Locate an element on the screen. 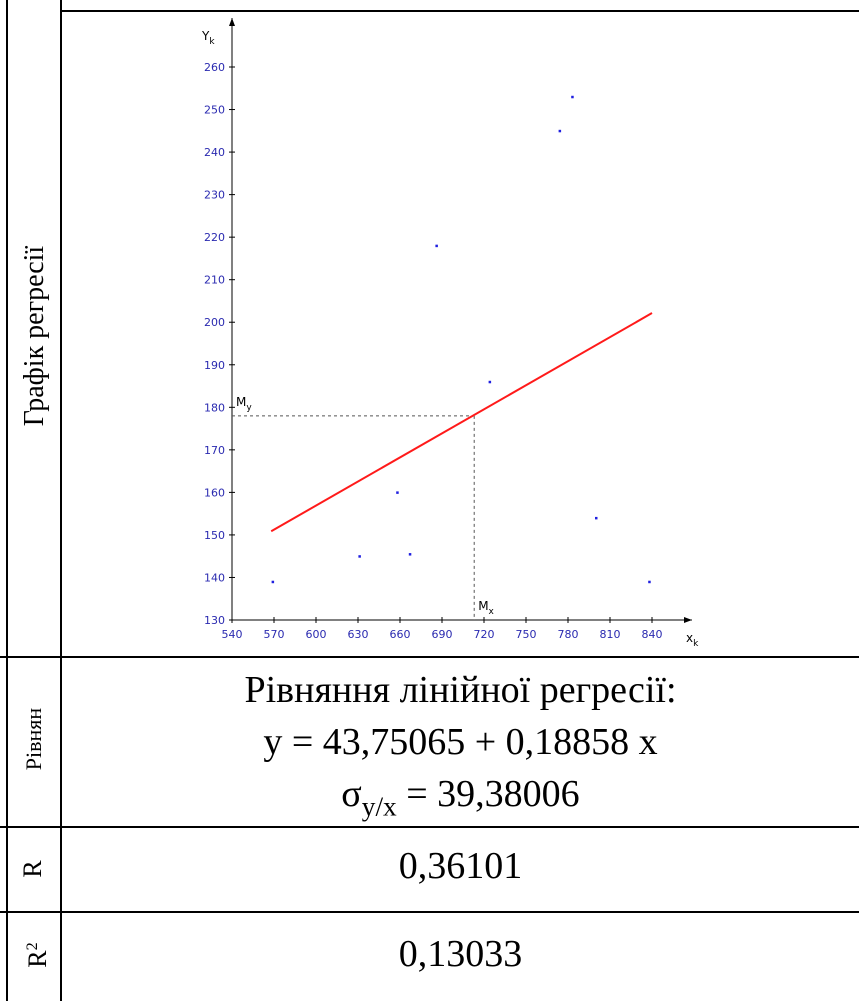  x-tick-label: 780 is located at coordinates (568, 634).